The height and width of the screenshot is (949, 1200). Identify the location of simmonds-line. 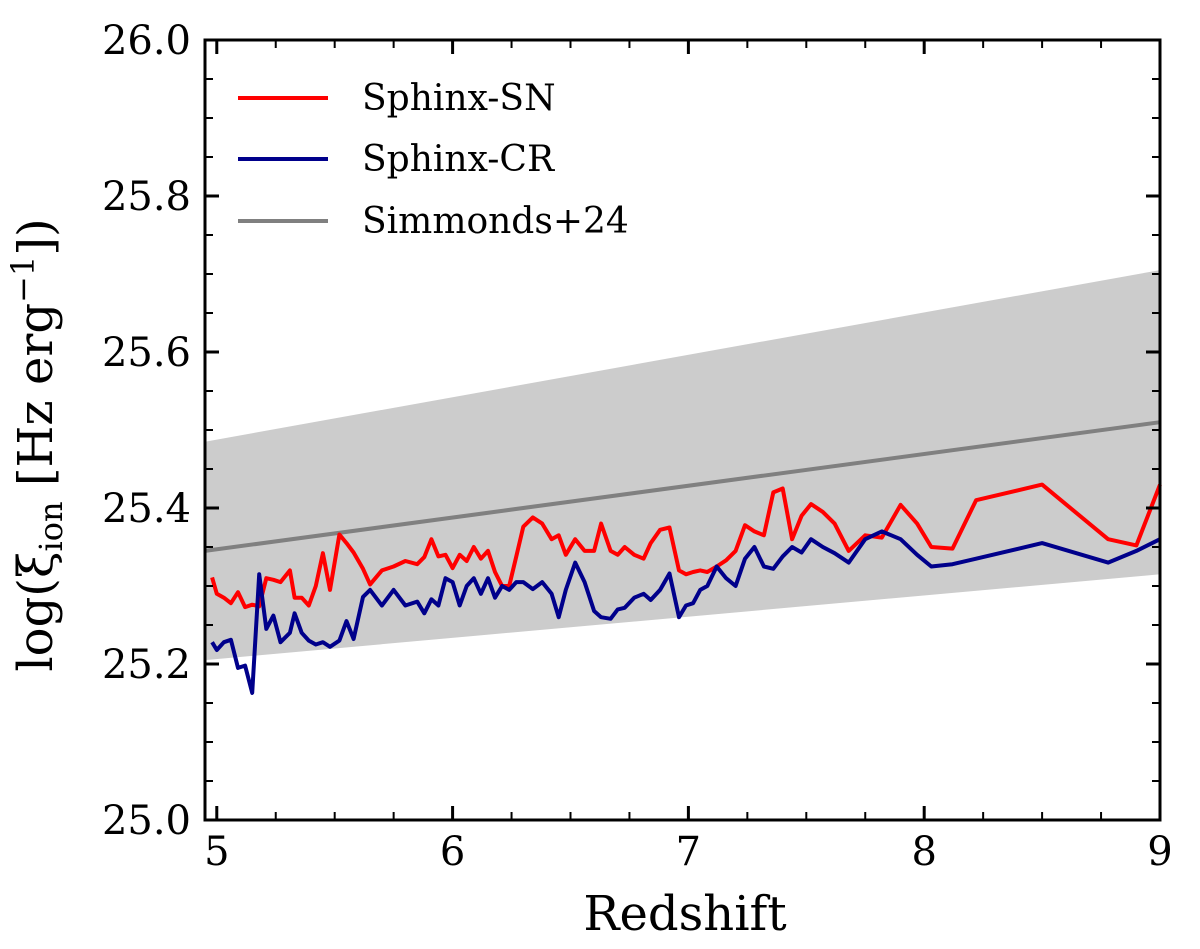
(682, 486).